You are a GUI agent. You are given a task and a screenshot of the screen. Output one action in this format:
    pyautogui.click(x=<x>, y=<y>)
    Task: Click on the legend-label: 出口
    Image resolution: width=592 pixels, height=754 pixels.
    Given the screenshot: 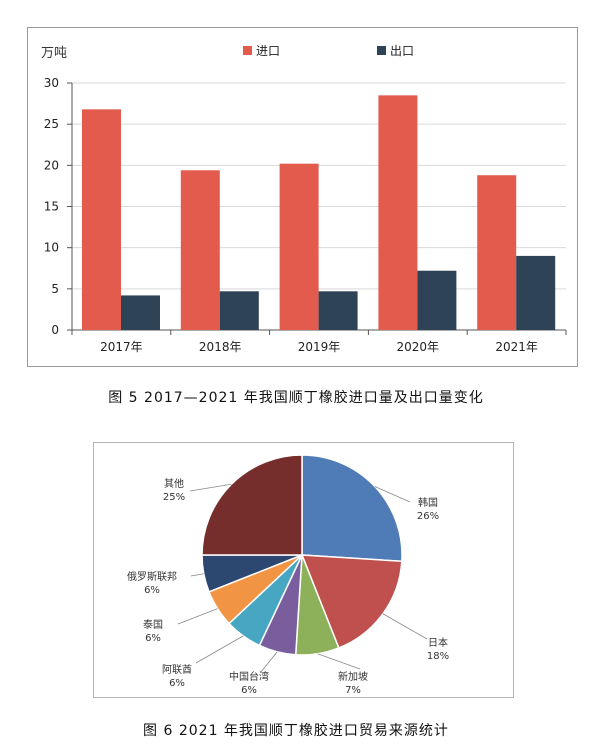 What is the action you would take?
    pyautogui.click(x=402, y=51)
    